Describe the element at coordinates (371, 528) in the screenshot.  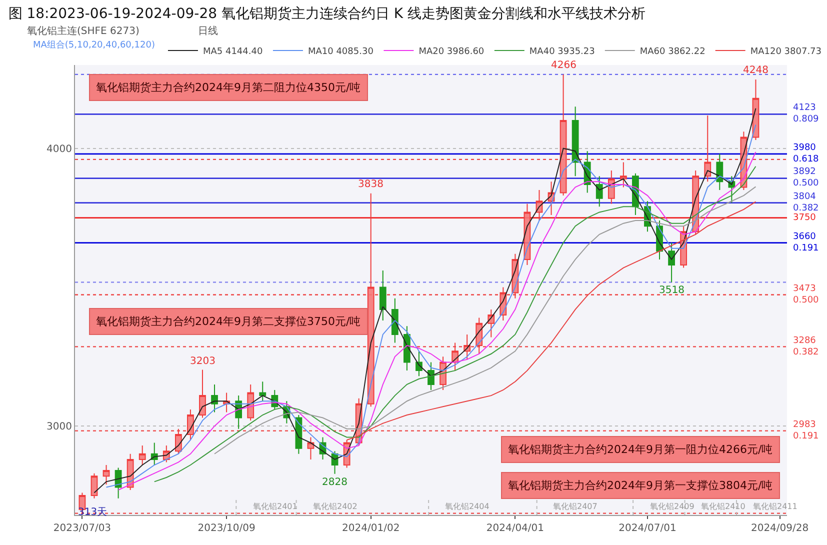
I see `x-tick-label: 2024/01/02` at that location.